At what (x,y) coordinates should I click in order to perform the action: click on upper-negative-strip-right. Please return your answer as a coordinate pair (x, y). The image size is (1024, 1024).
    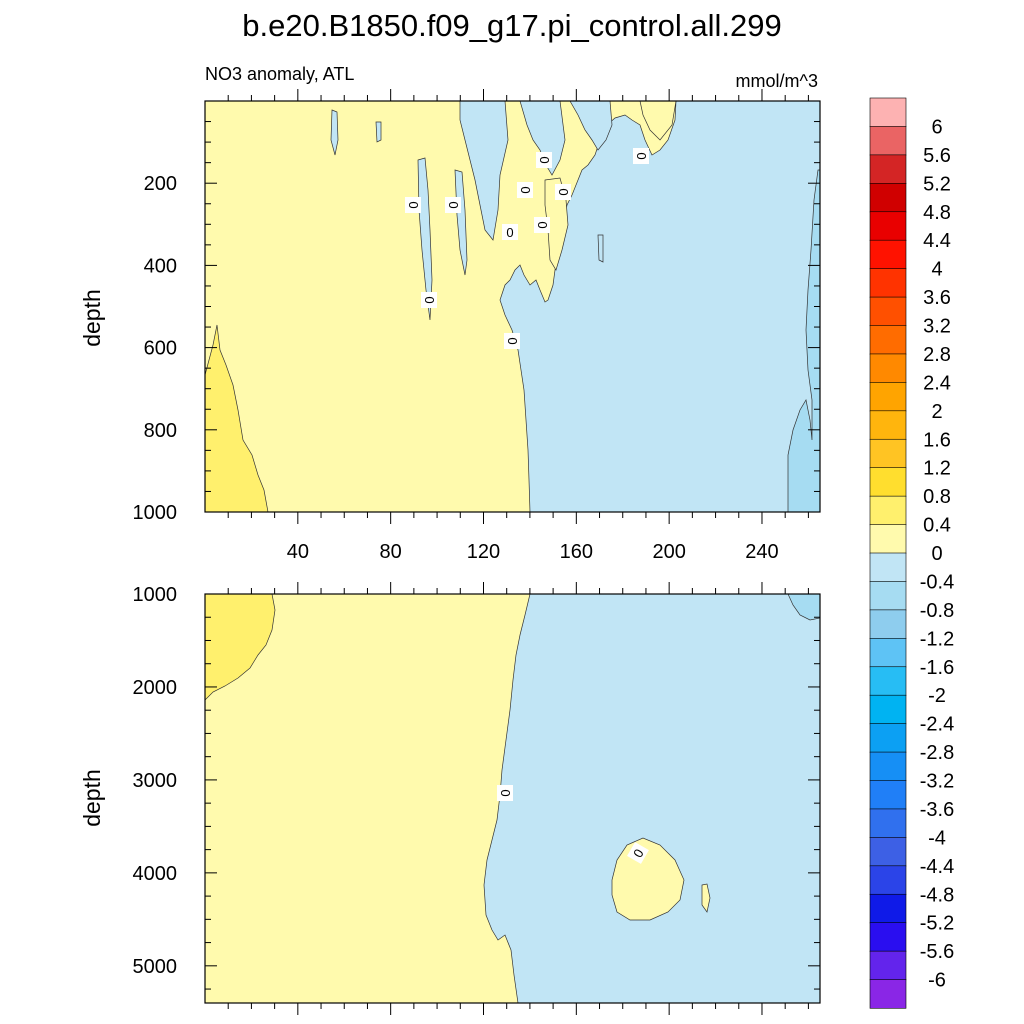
    Looking at the image, I should click on (804, 341).